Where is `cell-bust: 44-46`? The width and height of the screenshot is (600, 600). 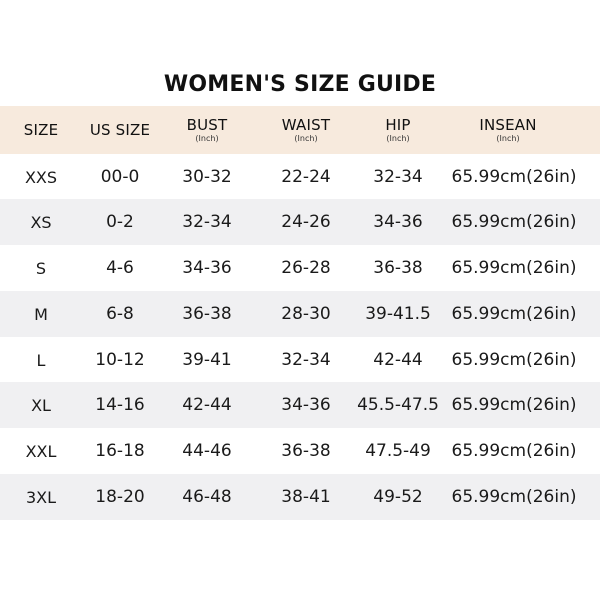 cell-bust: 44-46 is located at coordinates (207, 451).